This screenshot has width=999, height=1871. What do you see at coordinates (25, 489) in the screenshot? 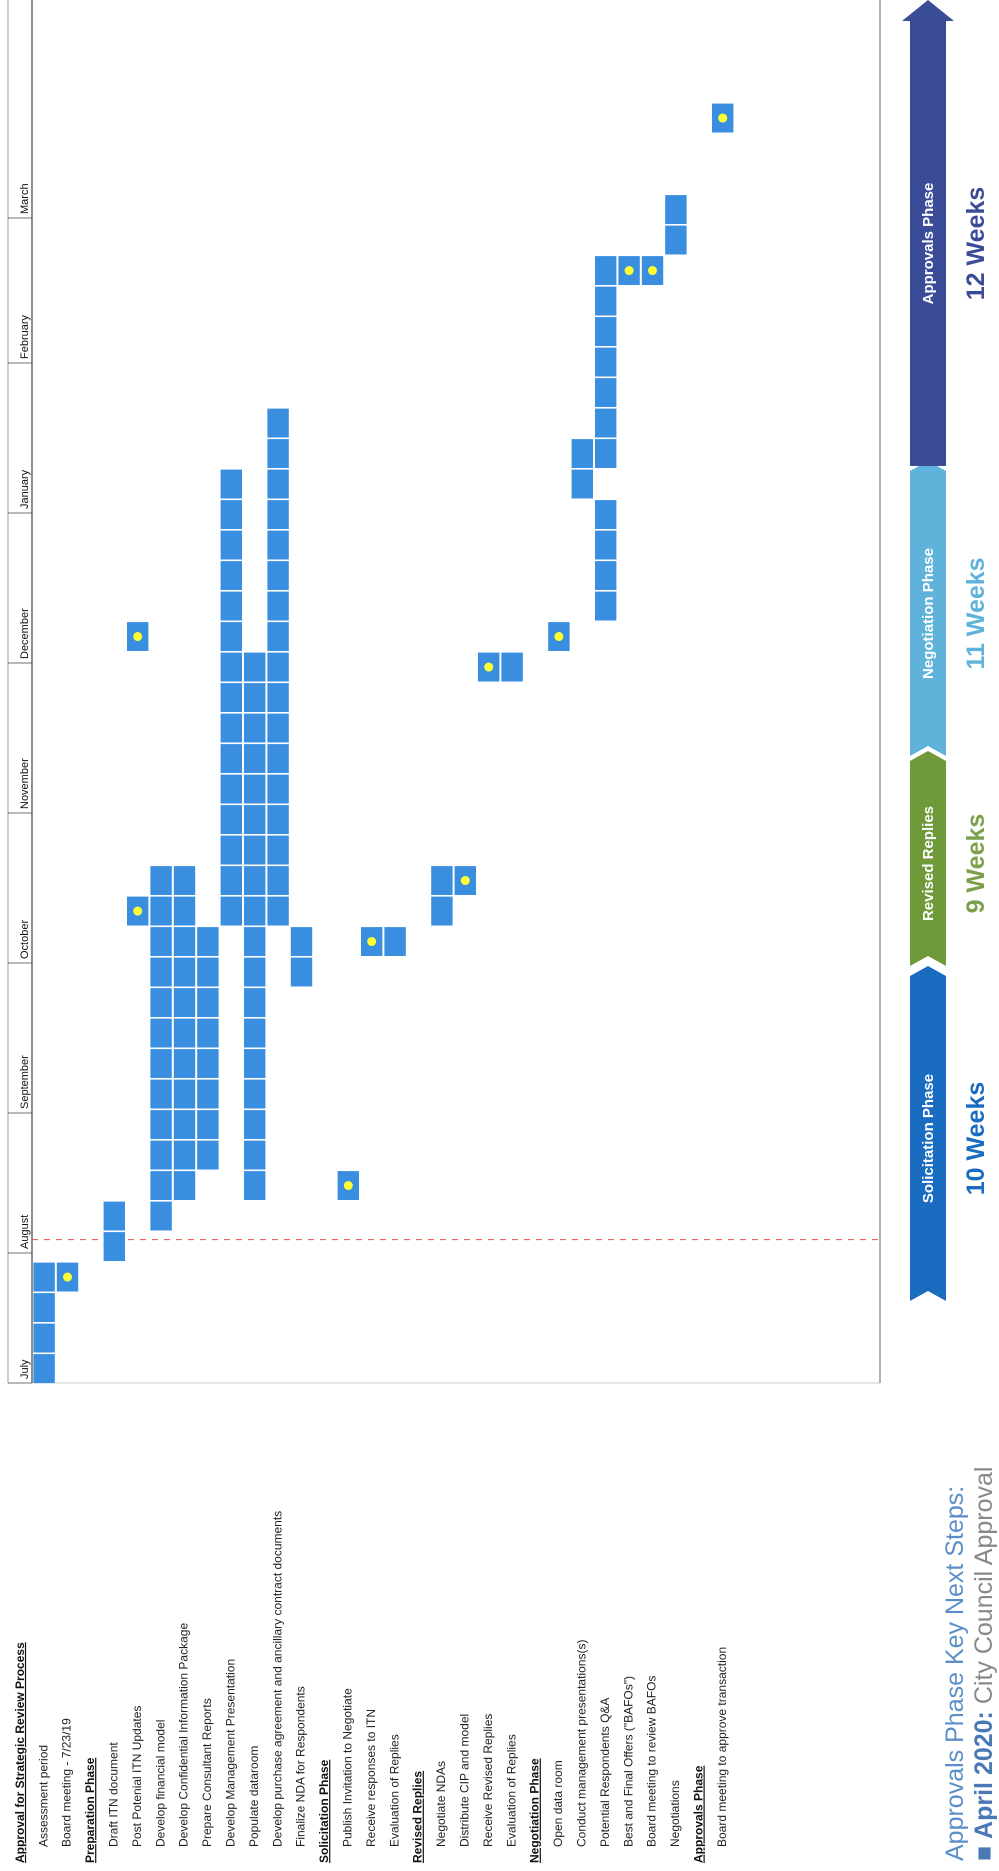
I see `month-label: January` at bounding box center [25, 489].